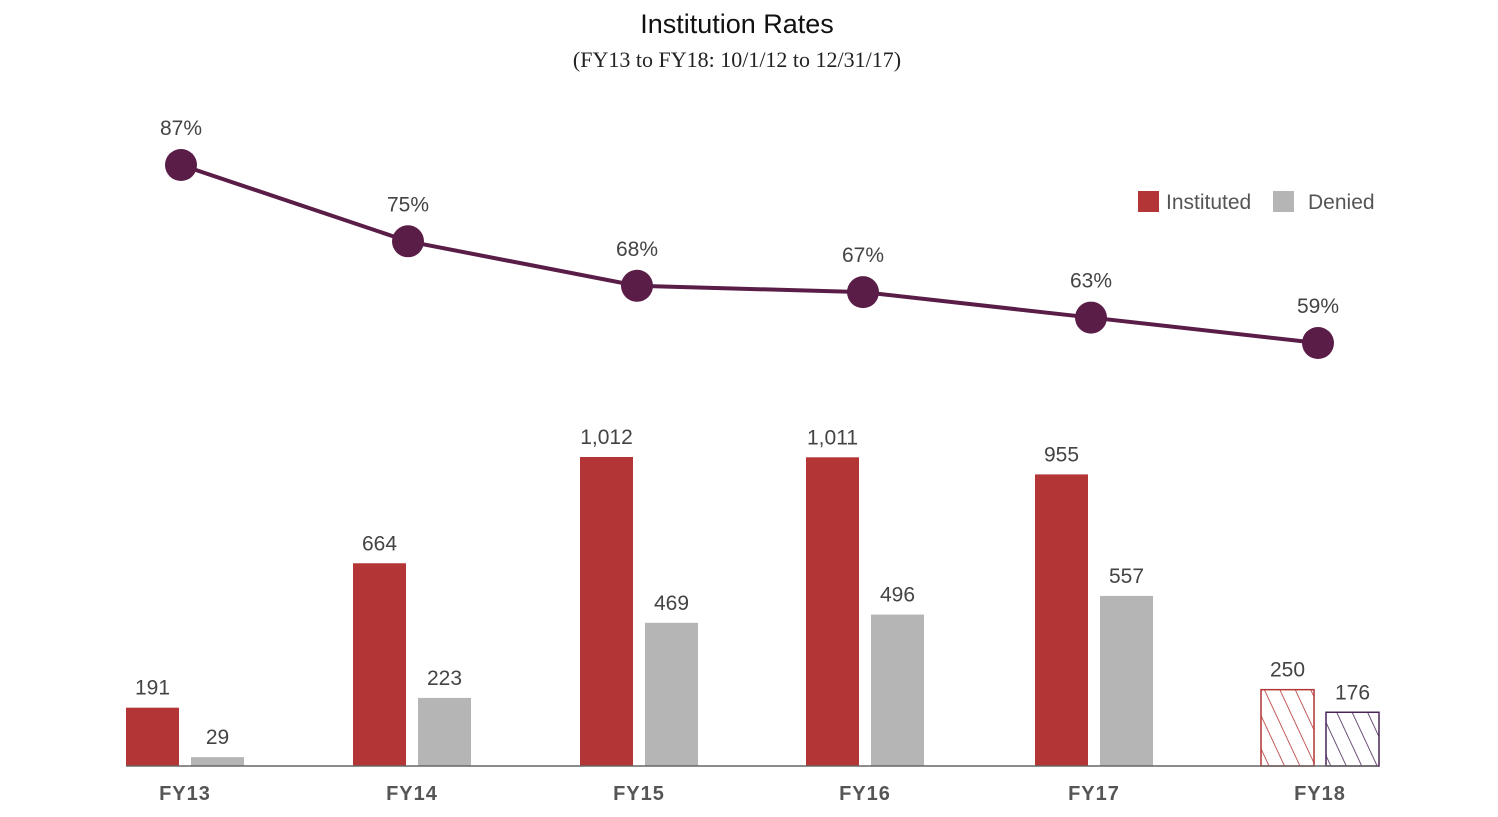 The width and height of the screenshot is (1498, 817). What do you see at coordinates (671, 694) in the screenshot?
I see `bar-denied-fy15` at bounding box center [671, 694].